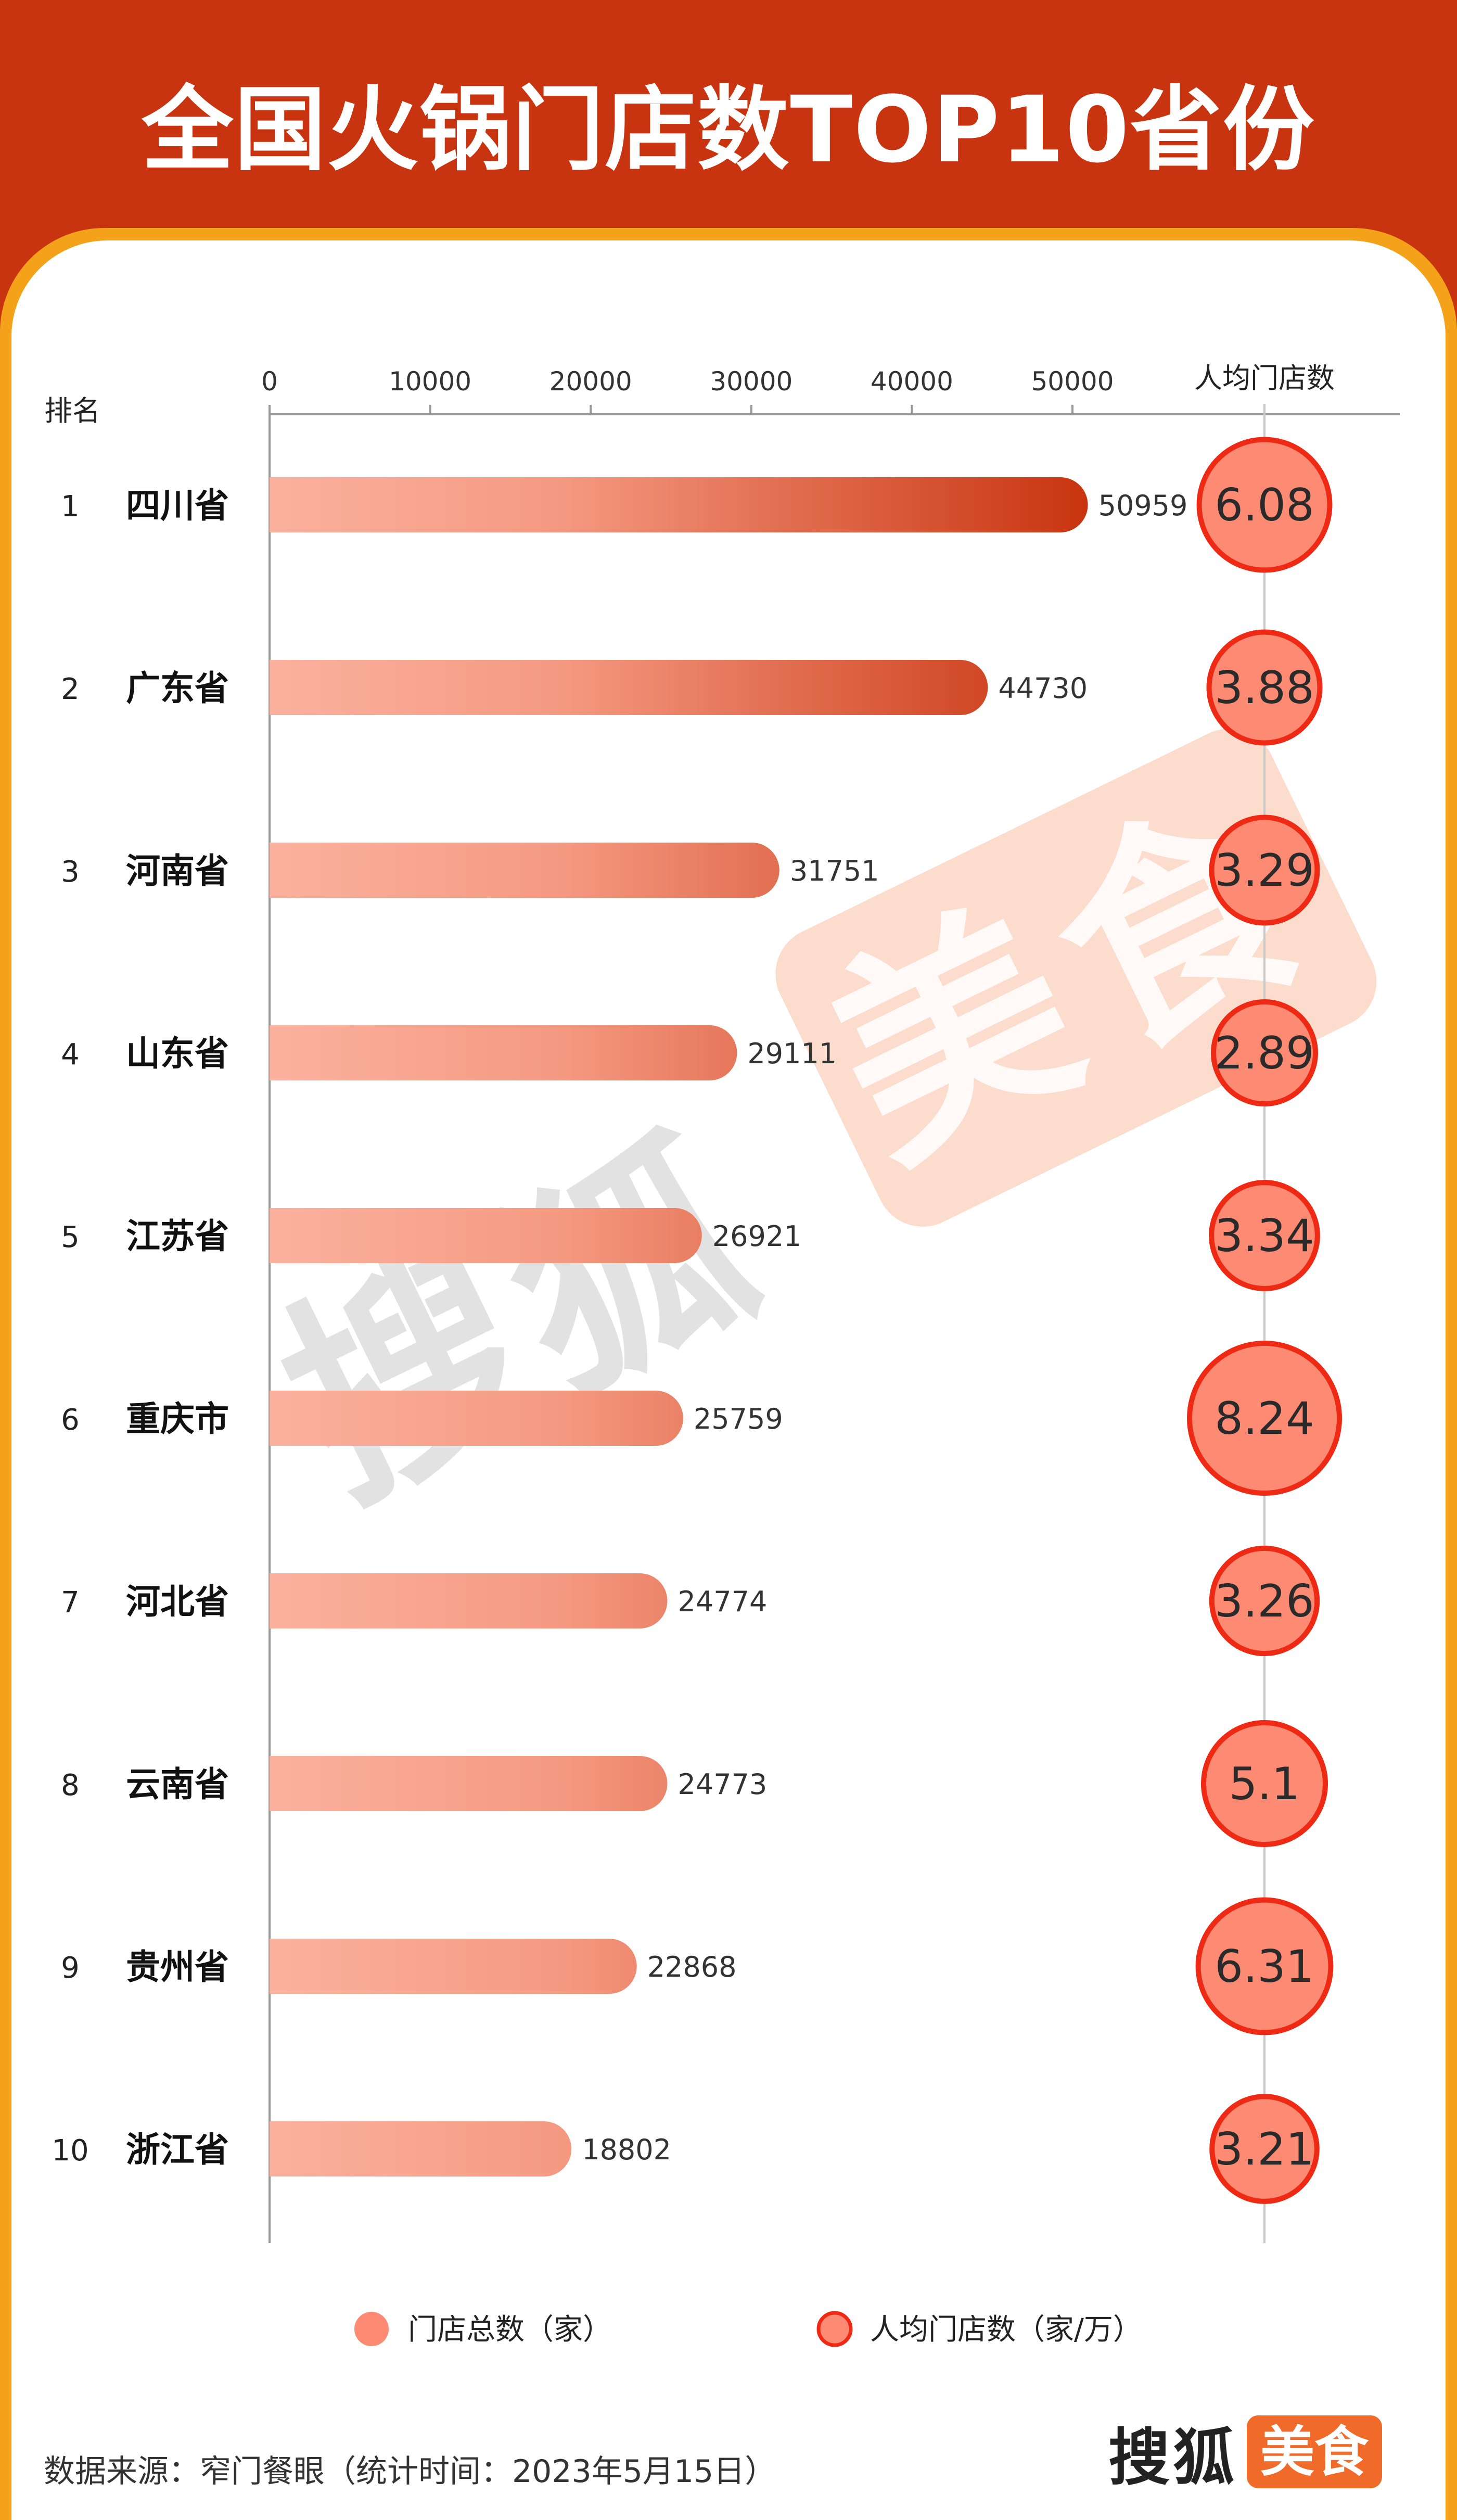 The image size is (1457, 2520). I want to click on bubble-value-label: 3.21, so click(1264, 2149).